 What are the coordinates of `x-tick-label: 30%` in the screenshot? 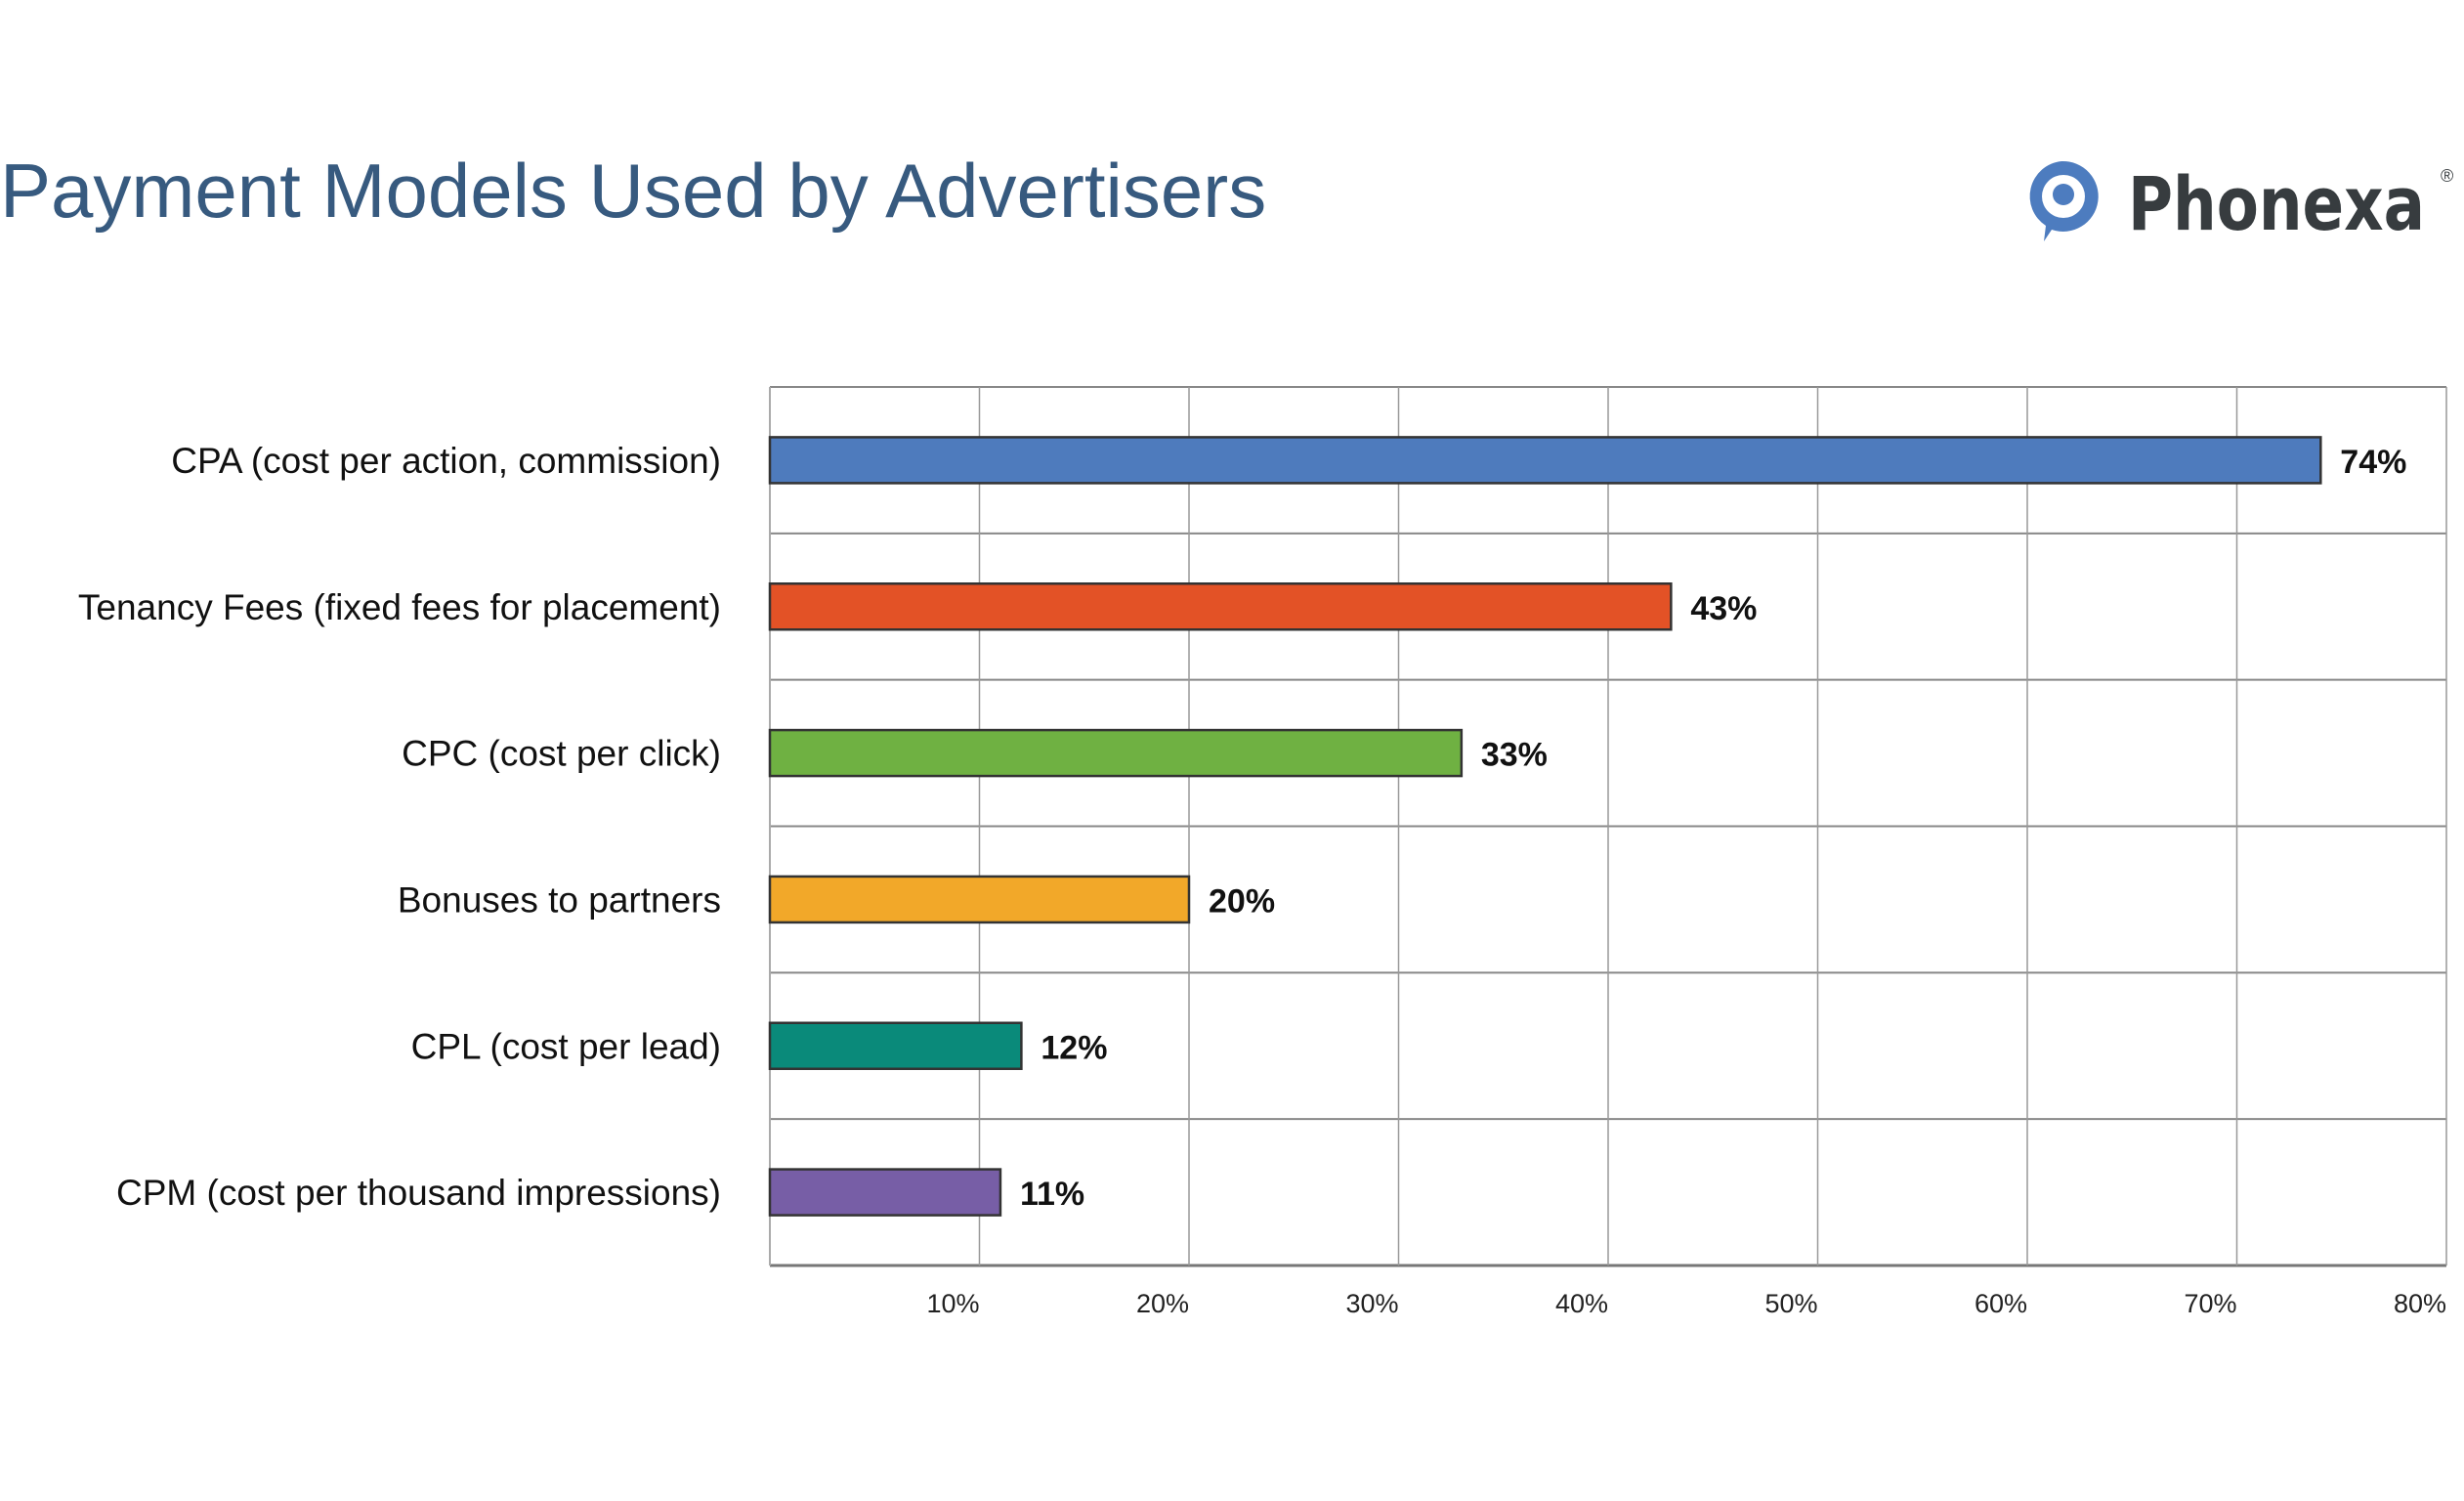 It's located at (1372, 1303).